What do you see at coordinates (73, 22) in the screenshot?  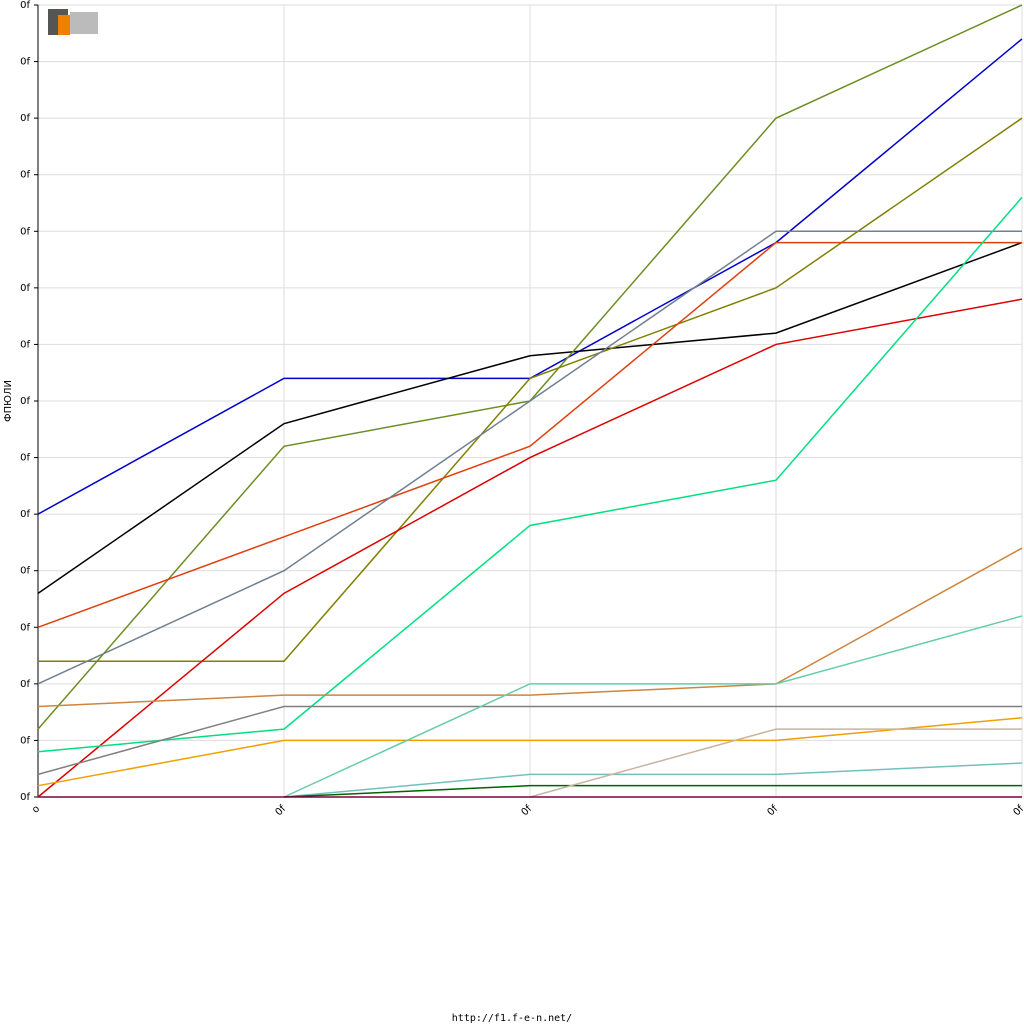 I see `logo` at bounding box center [73, 22].